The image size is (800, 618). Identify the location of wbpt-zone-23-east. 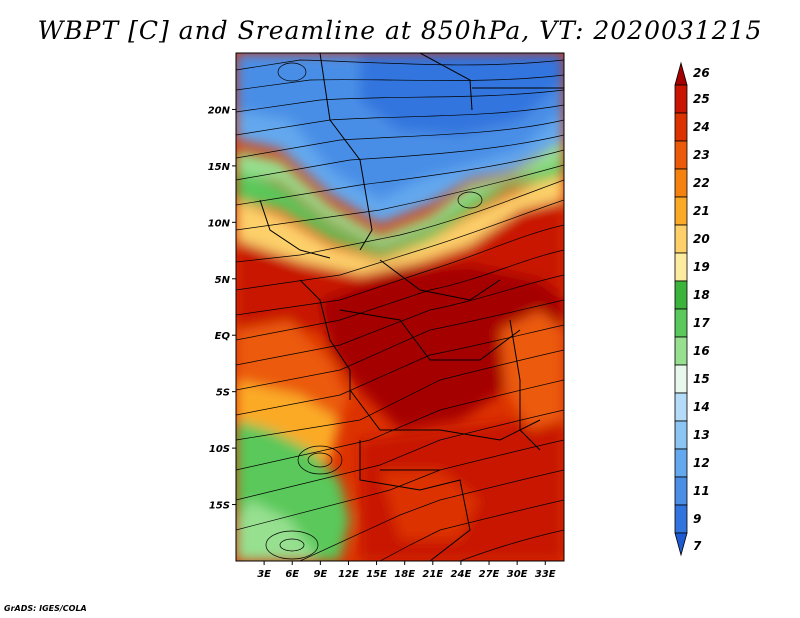
(532, 370).